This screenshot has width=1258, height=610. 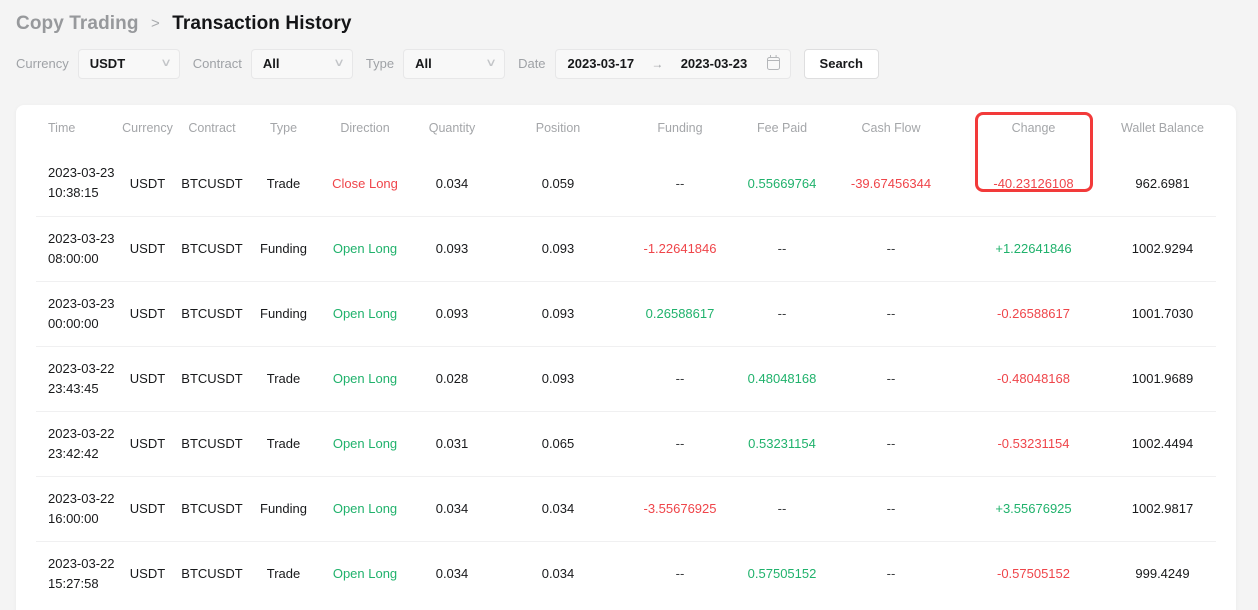 I want to click on cell-time: 2023-03-22 16:00:00, so click(x=76, y=508).